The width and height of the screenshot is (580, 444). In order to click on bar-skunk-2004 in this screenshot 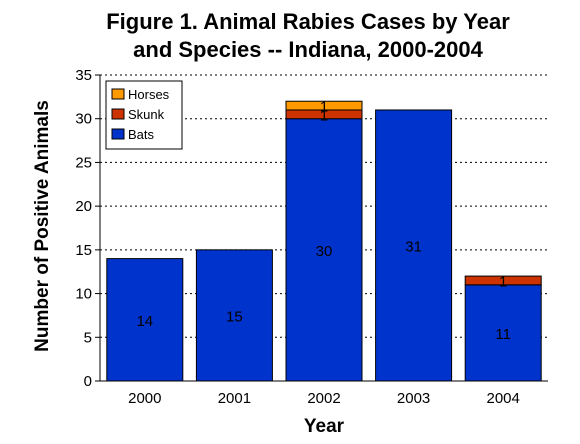, I will do `click(503, 280)`.